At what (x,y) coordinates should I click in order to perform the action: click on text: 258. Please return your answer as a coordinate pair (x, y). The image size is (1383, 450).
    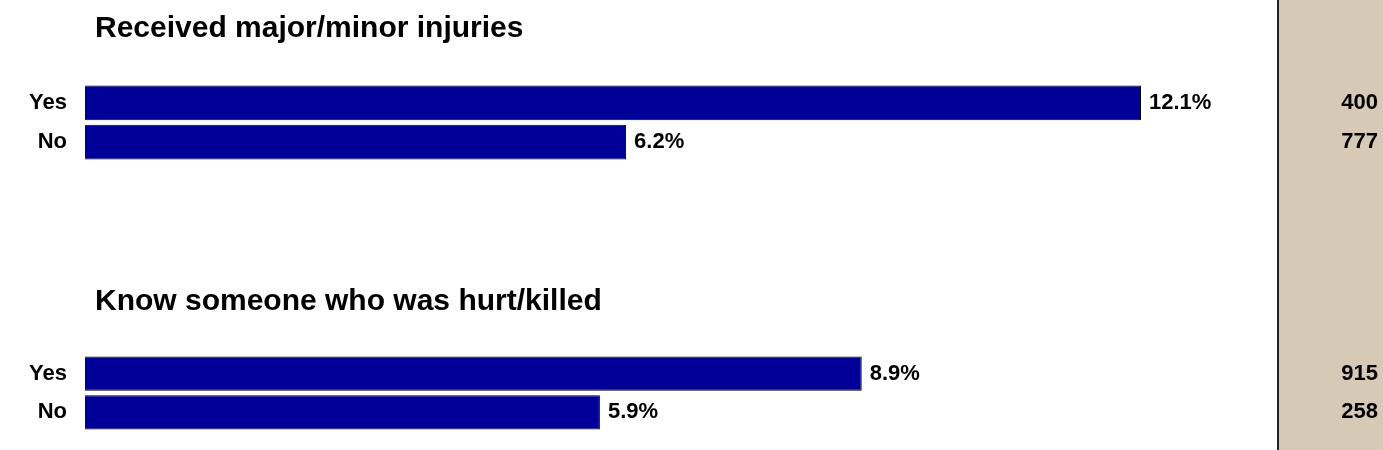
    Looking at the image, I should click on (1359, 411).